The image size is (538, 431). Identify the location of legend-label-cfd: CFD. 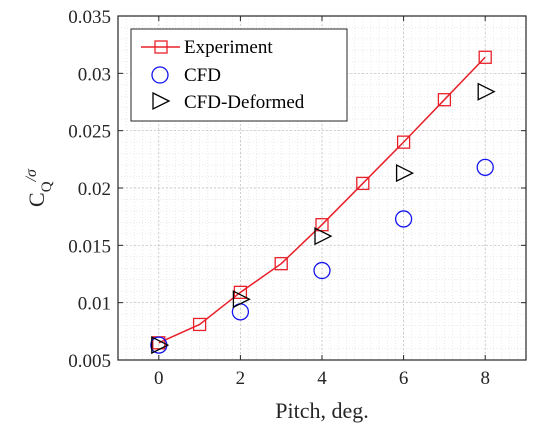
(202, 75).